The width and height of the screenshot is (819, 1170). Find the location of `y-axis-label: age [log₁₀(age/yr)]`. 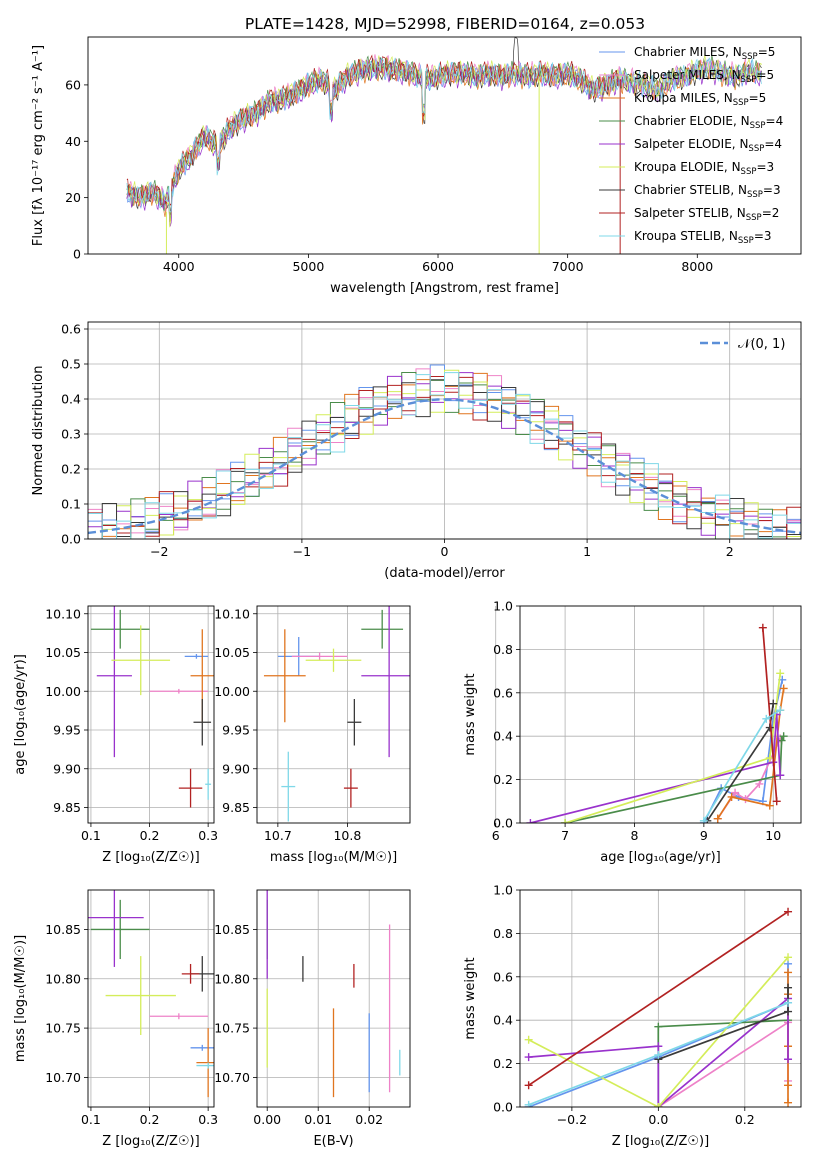

y-axis-label: age [log₁₀(age/yr)] is located at coordinates (20, 714).